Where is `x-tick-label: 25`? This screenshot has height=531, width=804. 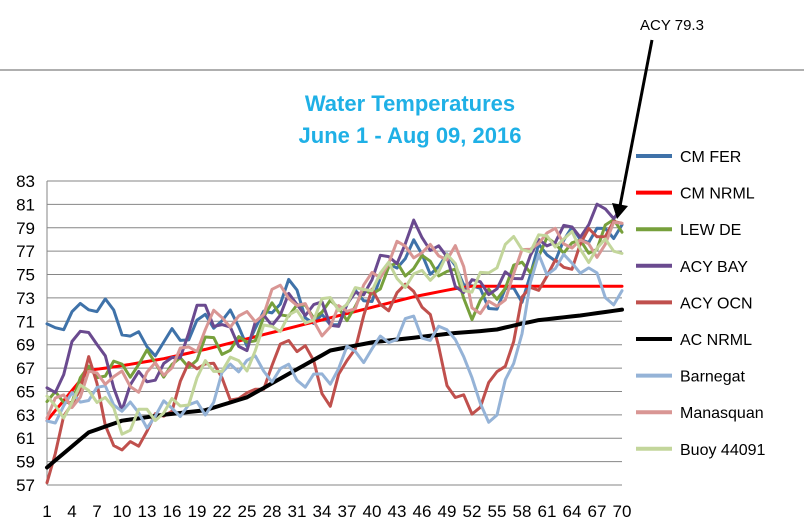 x-tick-label: 25 is located at coordinates (247, 511).